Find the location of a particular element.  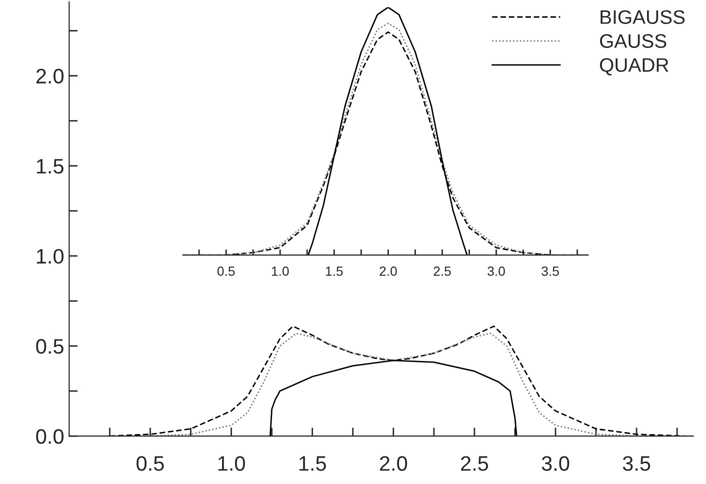

legend-label: BIGAUSS is located at coordinates (642, 17).